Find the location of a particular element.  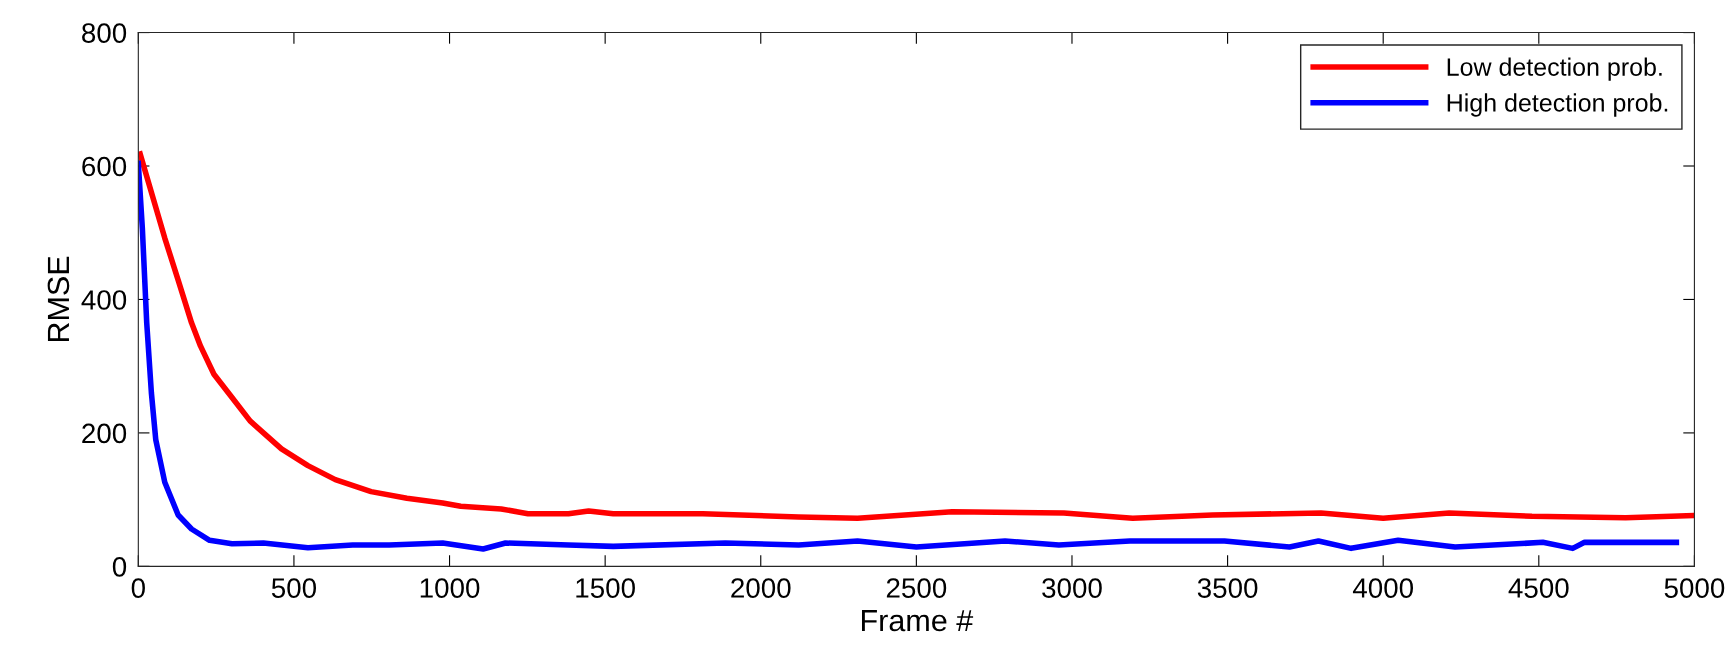

x-tick-label: 5000 is located at coordinates (1694, 588).